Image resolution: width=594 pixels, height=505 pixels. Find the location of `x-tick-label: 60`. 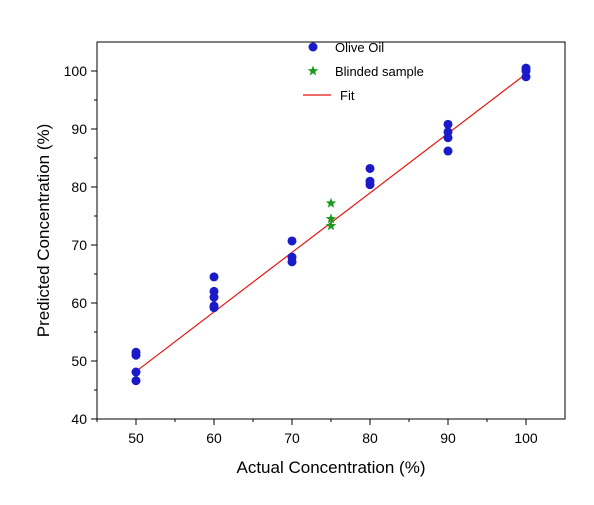

x-tick-label: 60 is located at coordinates (214, 438).